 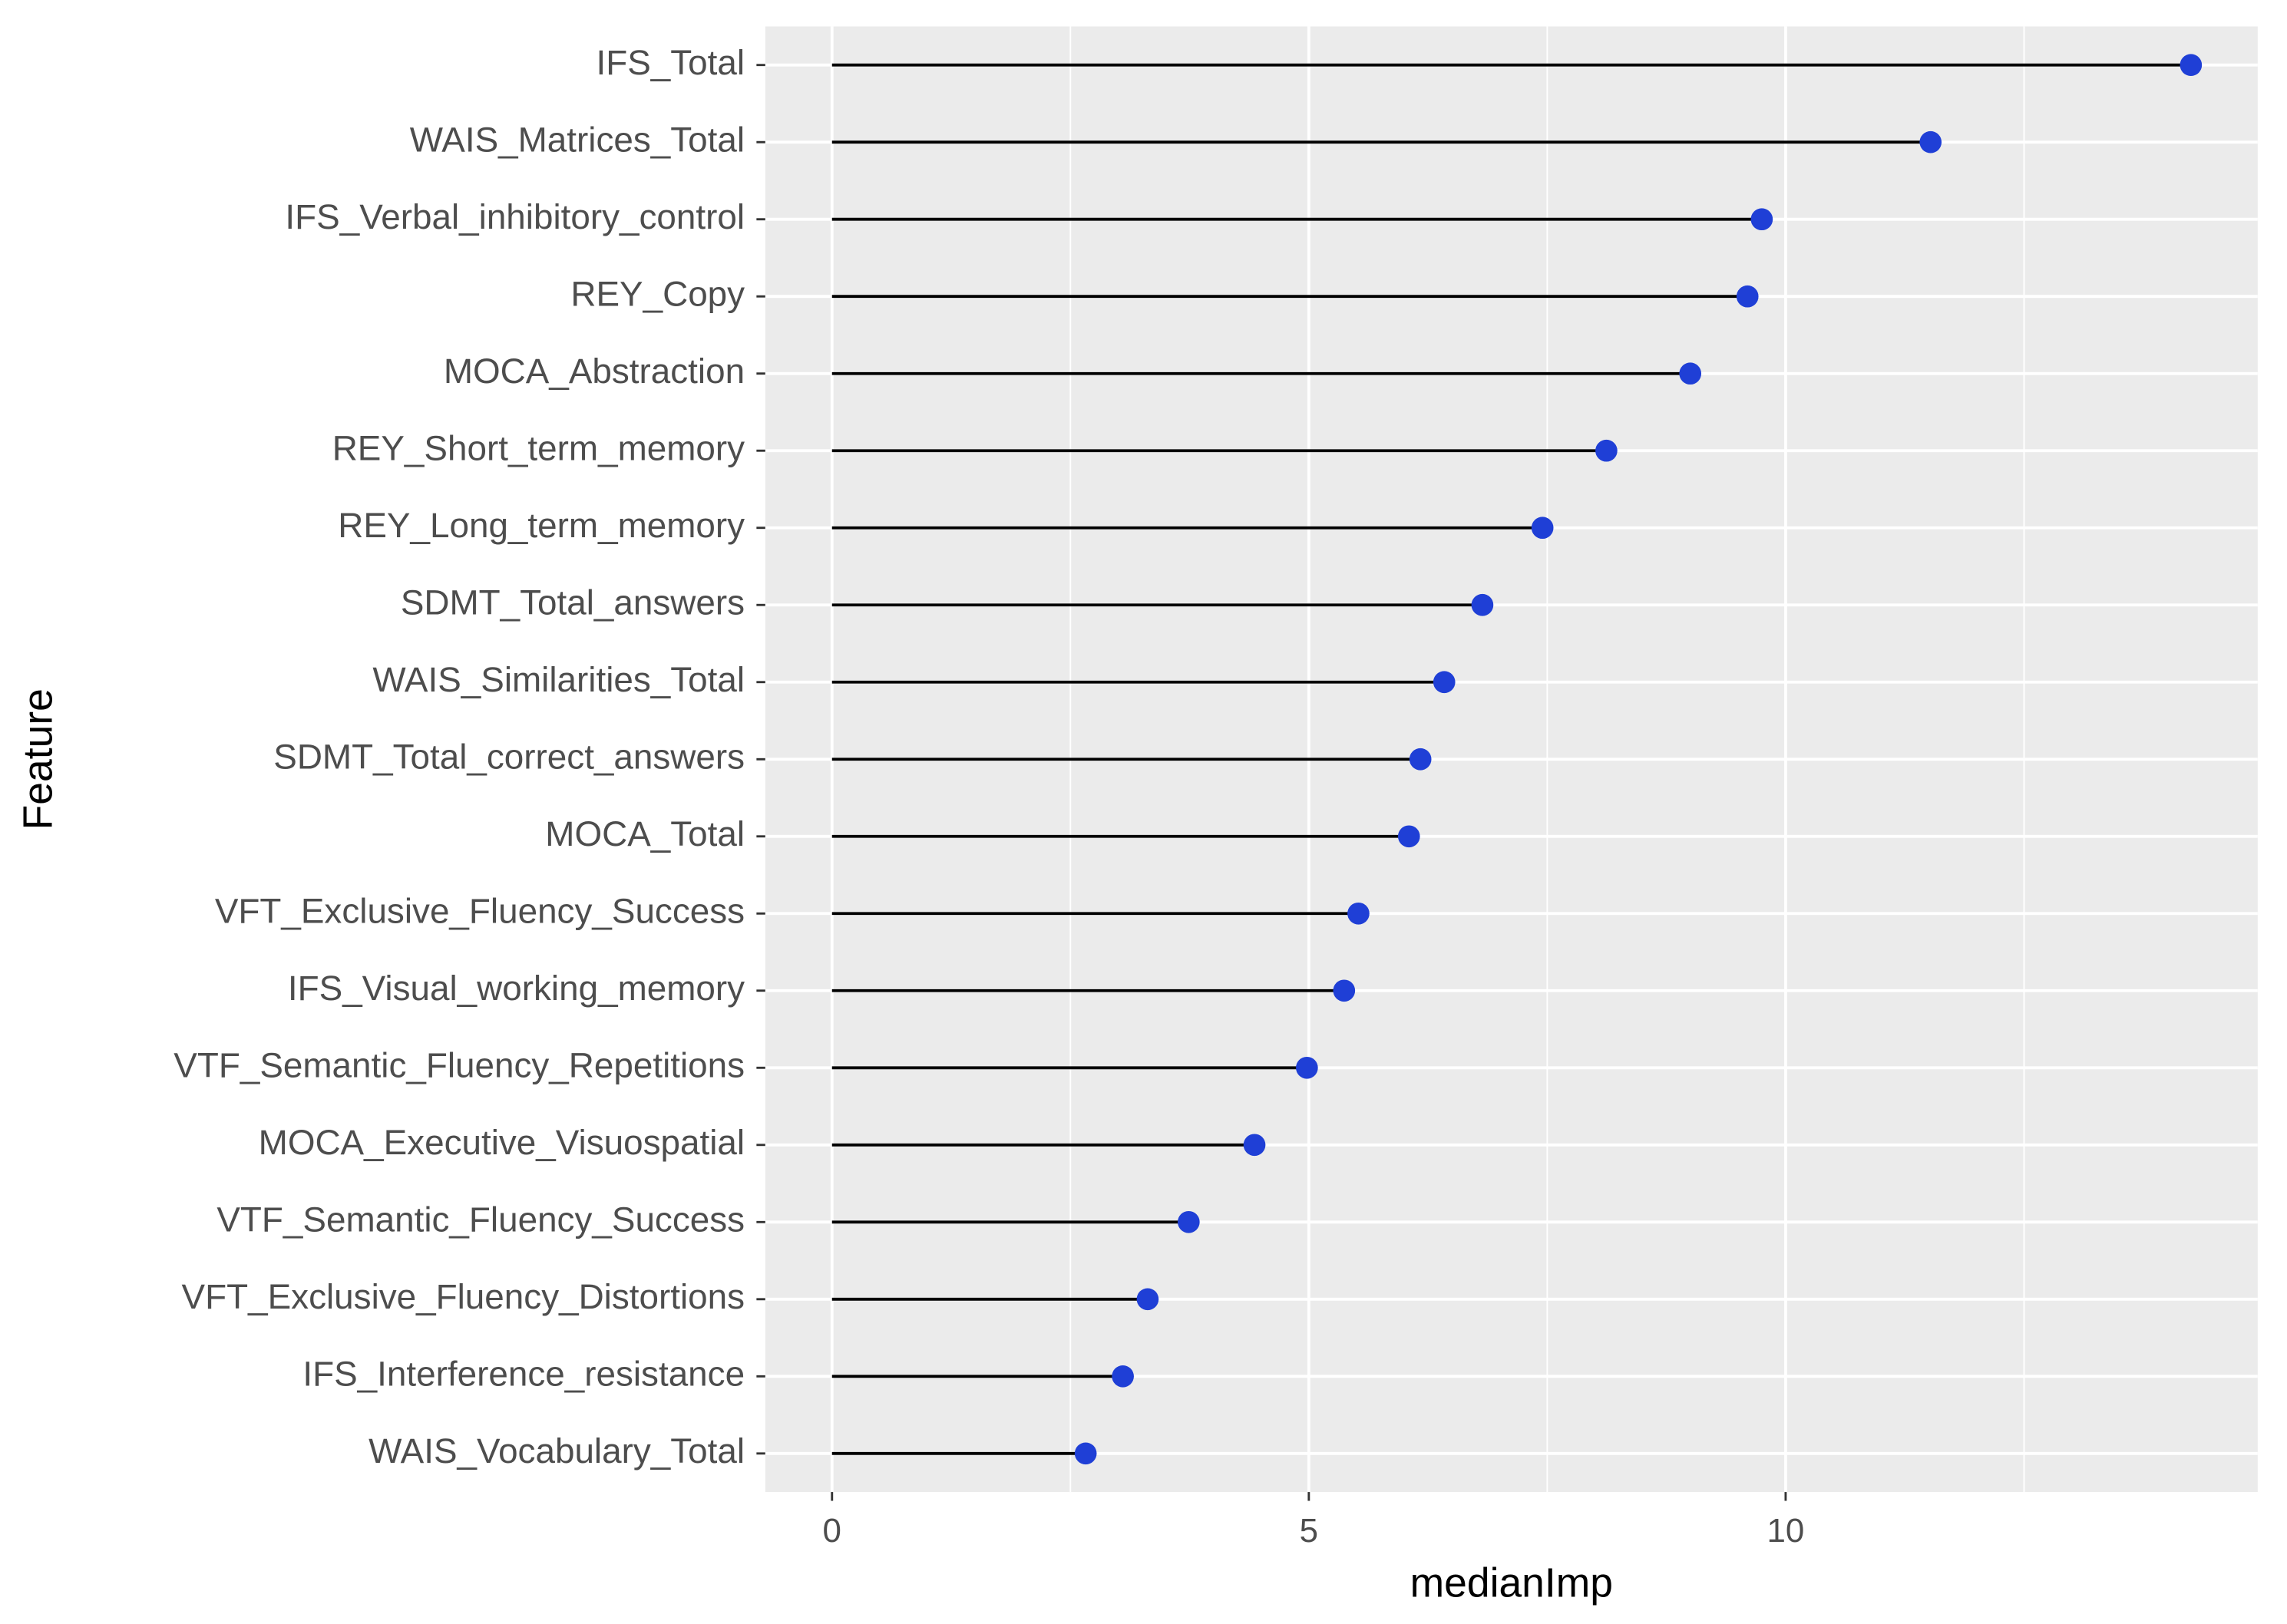 What do you see at coordinates (577, 139) in the screenshot?
I see `y-tick-label: WAIS_Matrices_Total` at bounding box center [577, 139].